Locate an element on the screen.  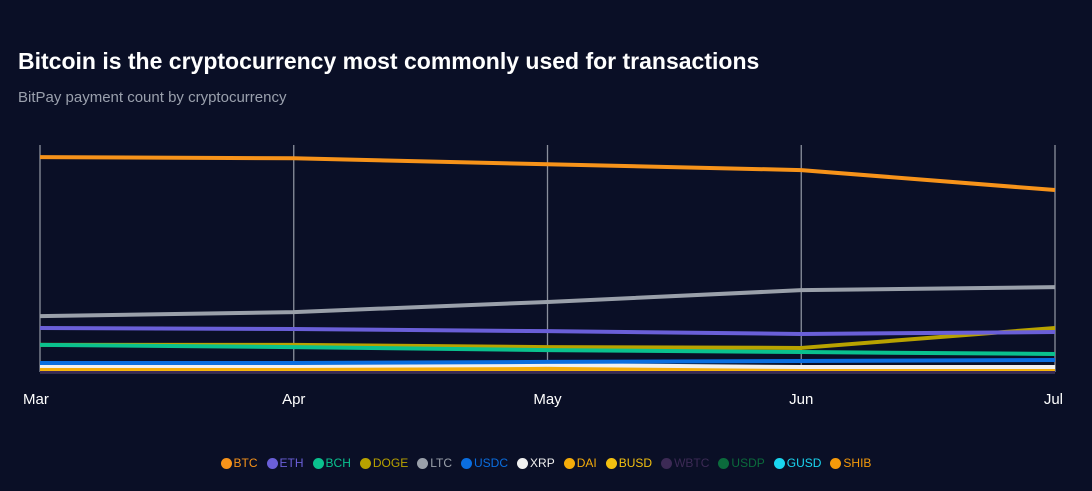
legend-label: ETH is located at coordinates (291, 463).